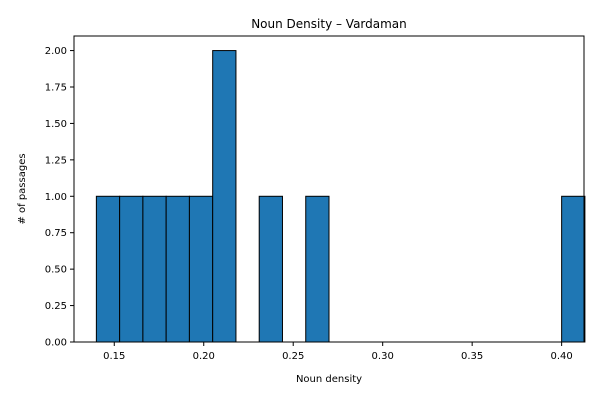  Describe the element at coordinates (561, 356) in the screenshot. I see `x-tick-label: 0.40` at that location.